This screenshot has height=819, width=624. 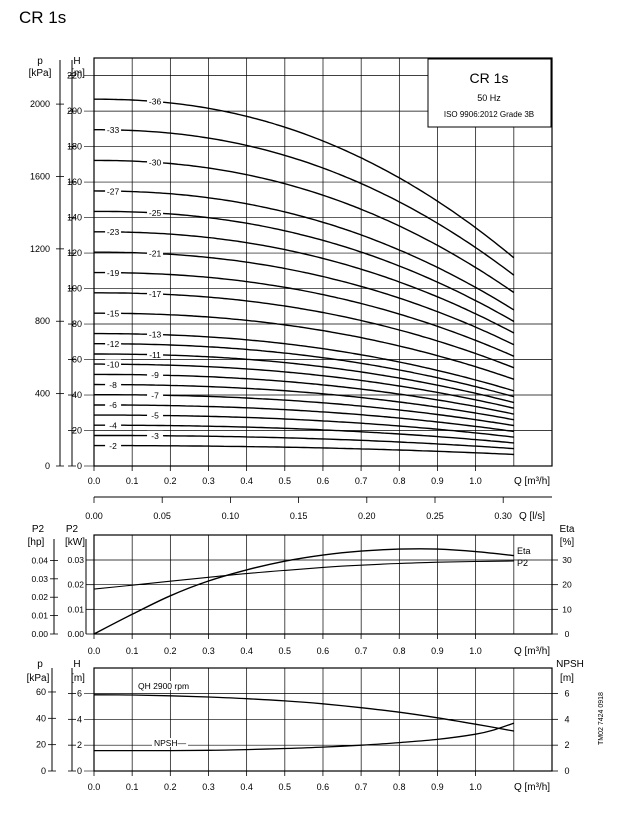 I want to click on eta-axis-tick-label: 30, so click(x=567, y=560).